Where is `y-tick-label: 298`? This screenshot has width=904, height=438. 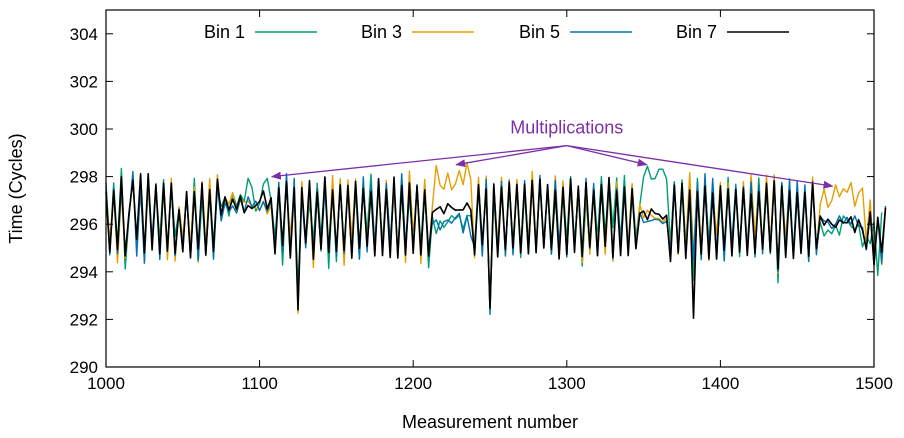
y-tick-label: 298 is located at coordinates (84, 177).